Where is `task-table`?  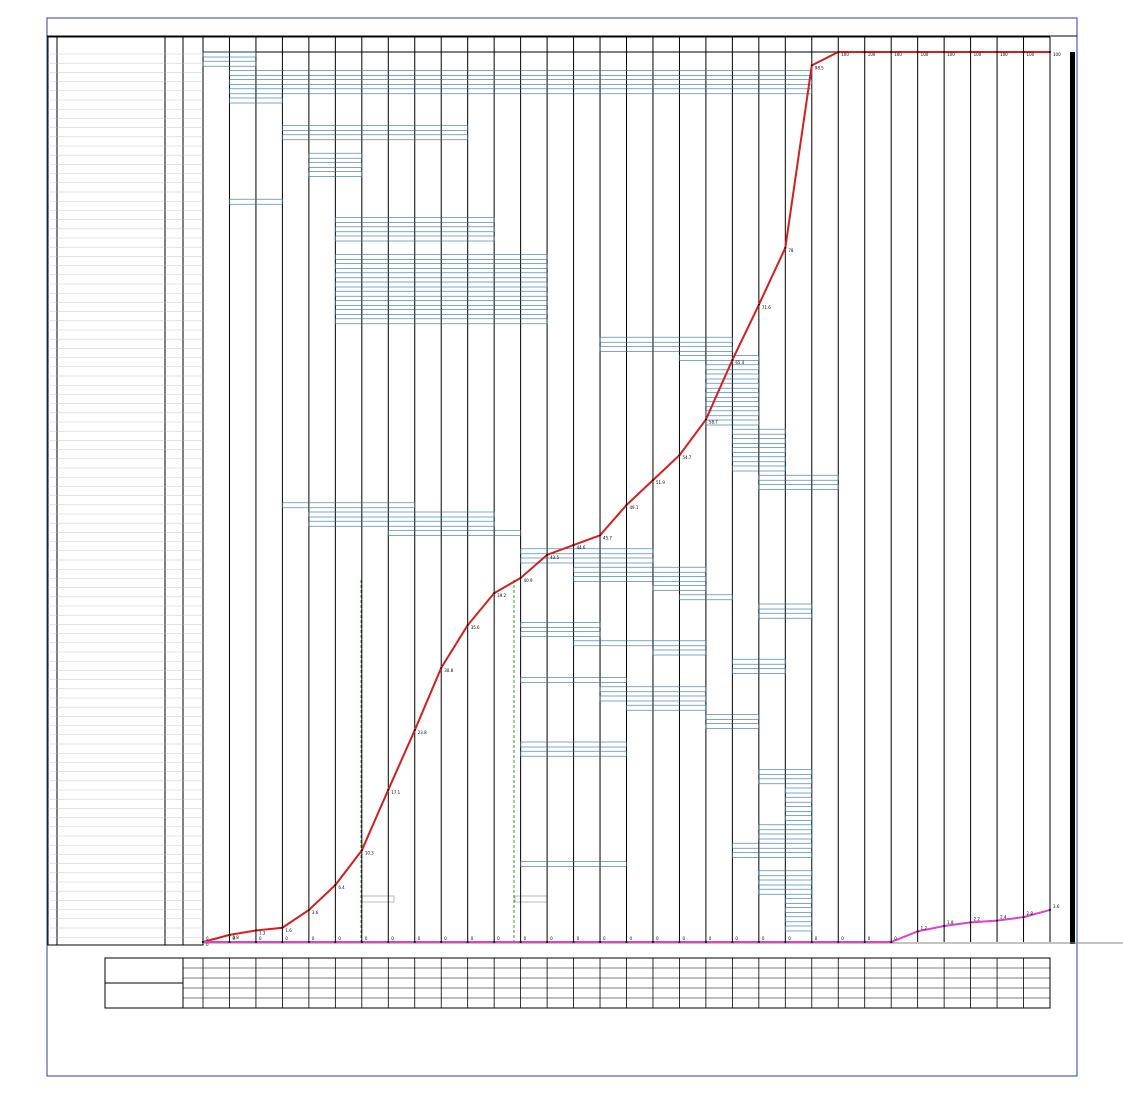
task-table is located at coordinates (125, 491).